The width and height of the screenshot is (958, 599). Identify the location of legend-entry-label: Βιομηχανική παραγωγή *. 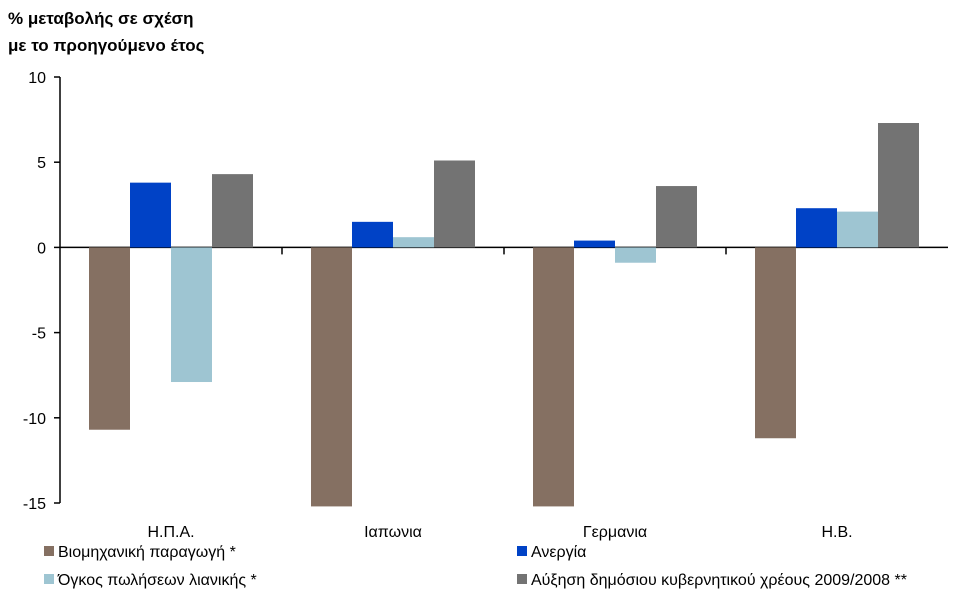
(147, 552).